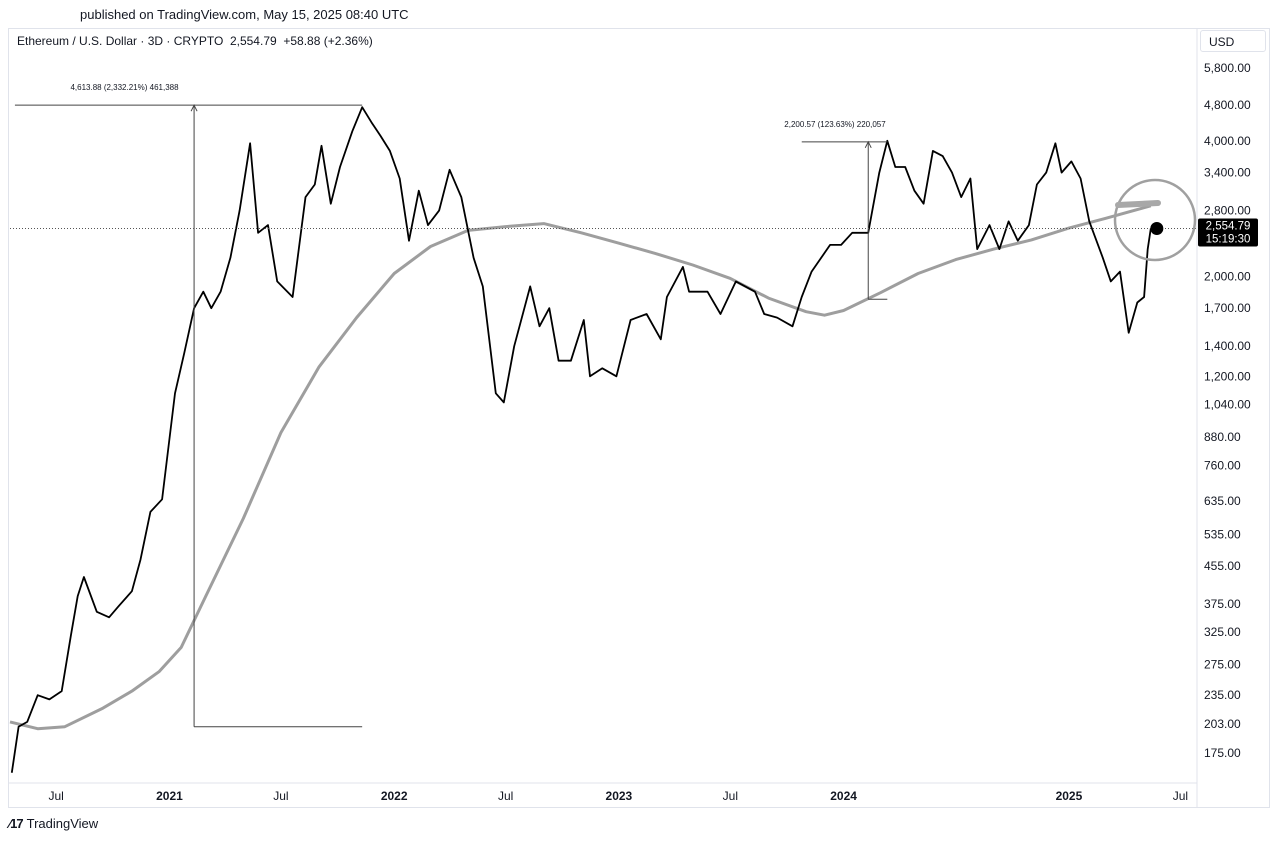 Image resolution: width=1280 pixels, height=841 pixels. I want to click on price-change: +58.88 (+2.36%), so click(328, 41).